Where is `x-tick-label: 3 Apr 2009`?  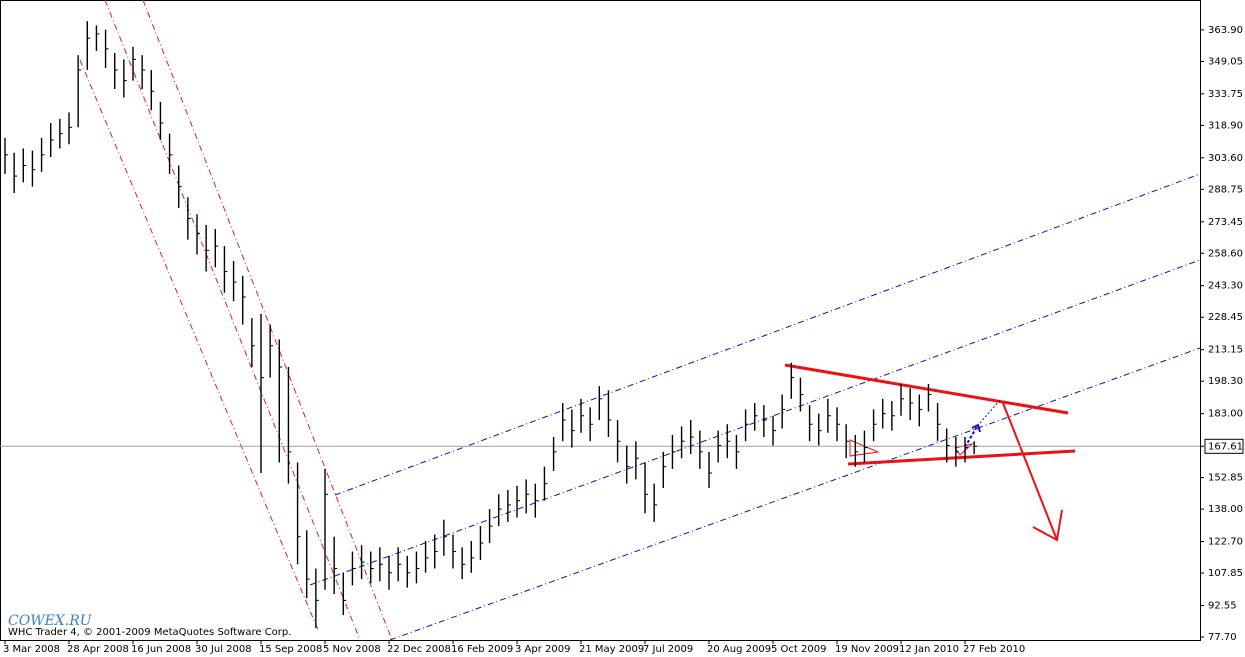 x-tick-label: 3 Apr 2009 is located at coordinates (542, 649).